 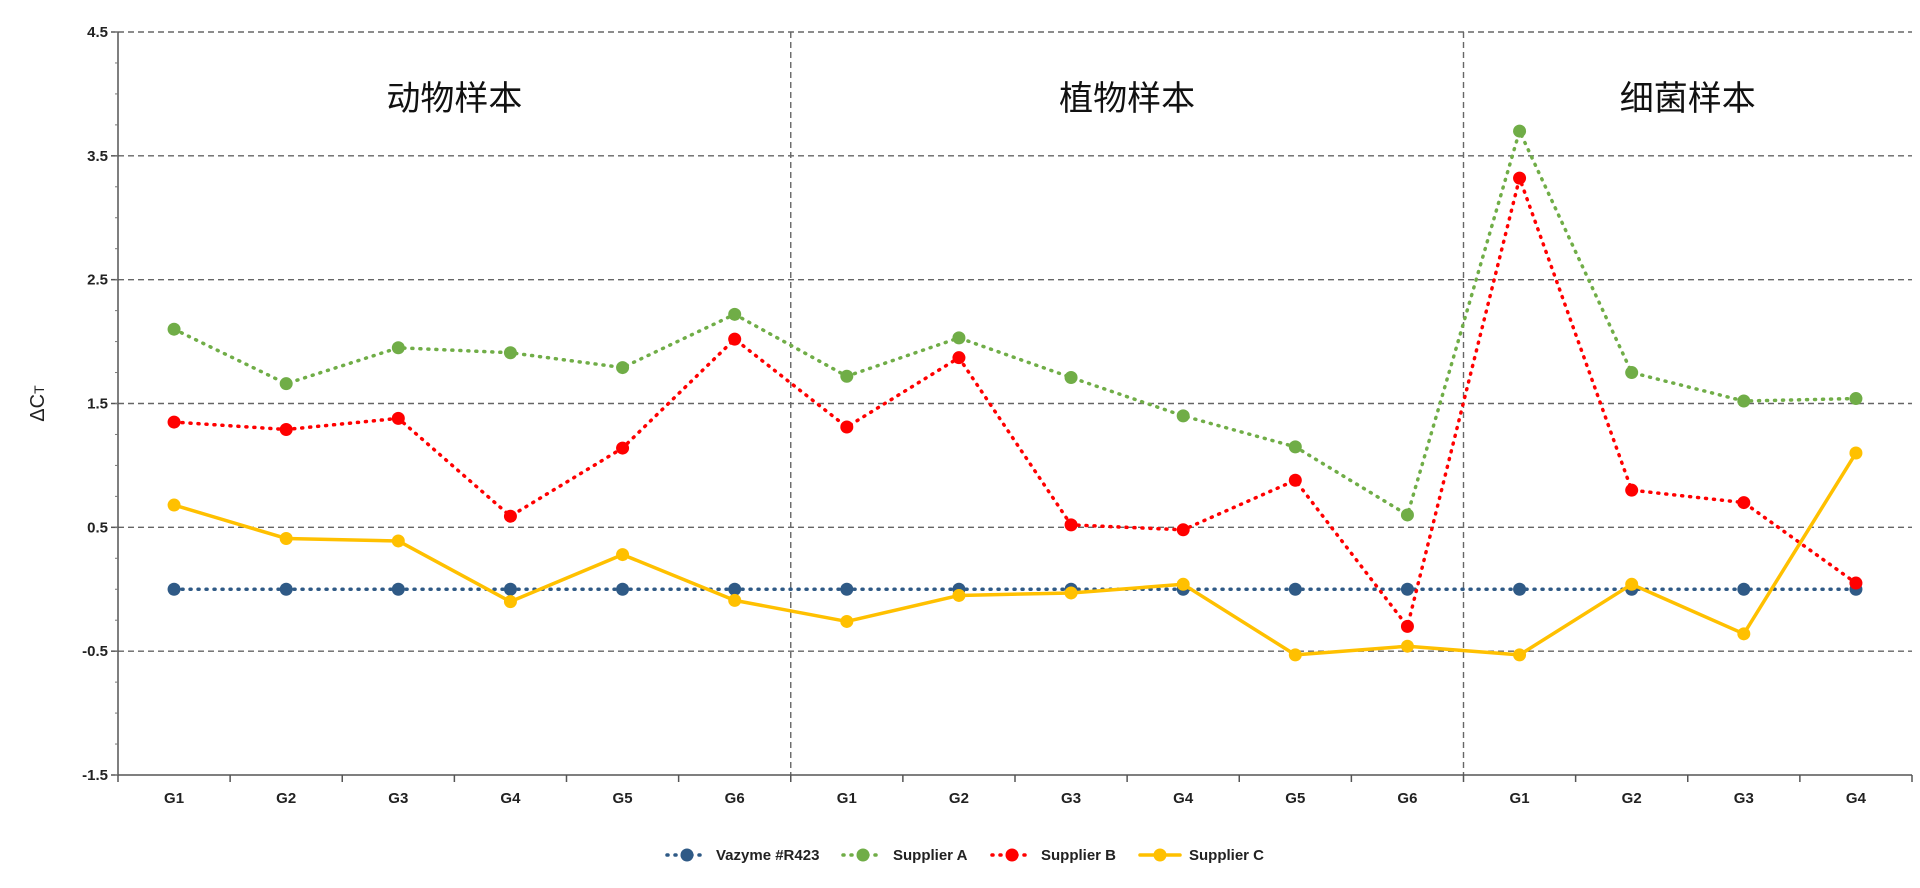 I want to click on x-tick-label: G6, so click(x=1407, y=798).